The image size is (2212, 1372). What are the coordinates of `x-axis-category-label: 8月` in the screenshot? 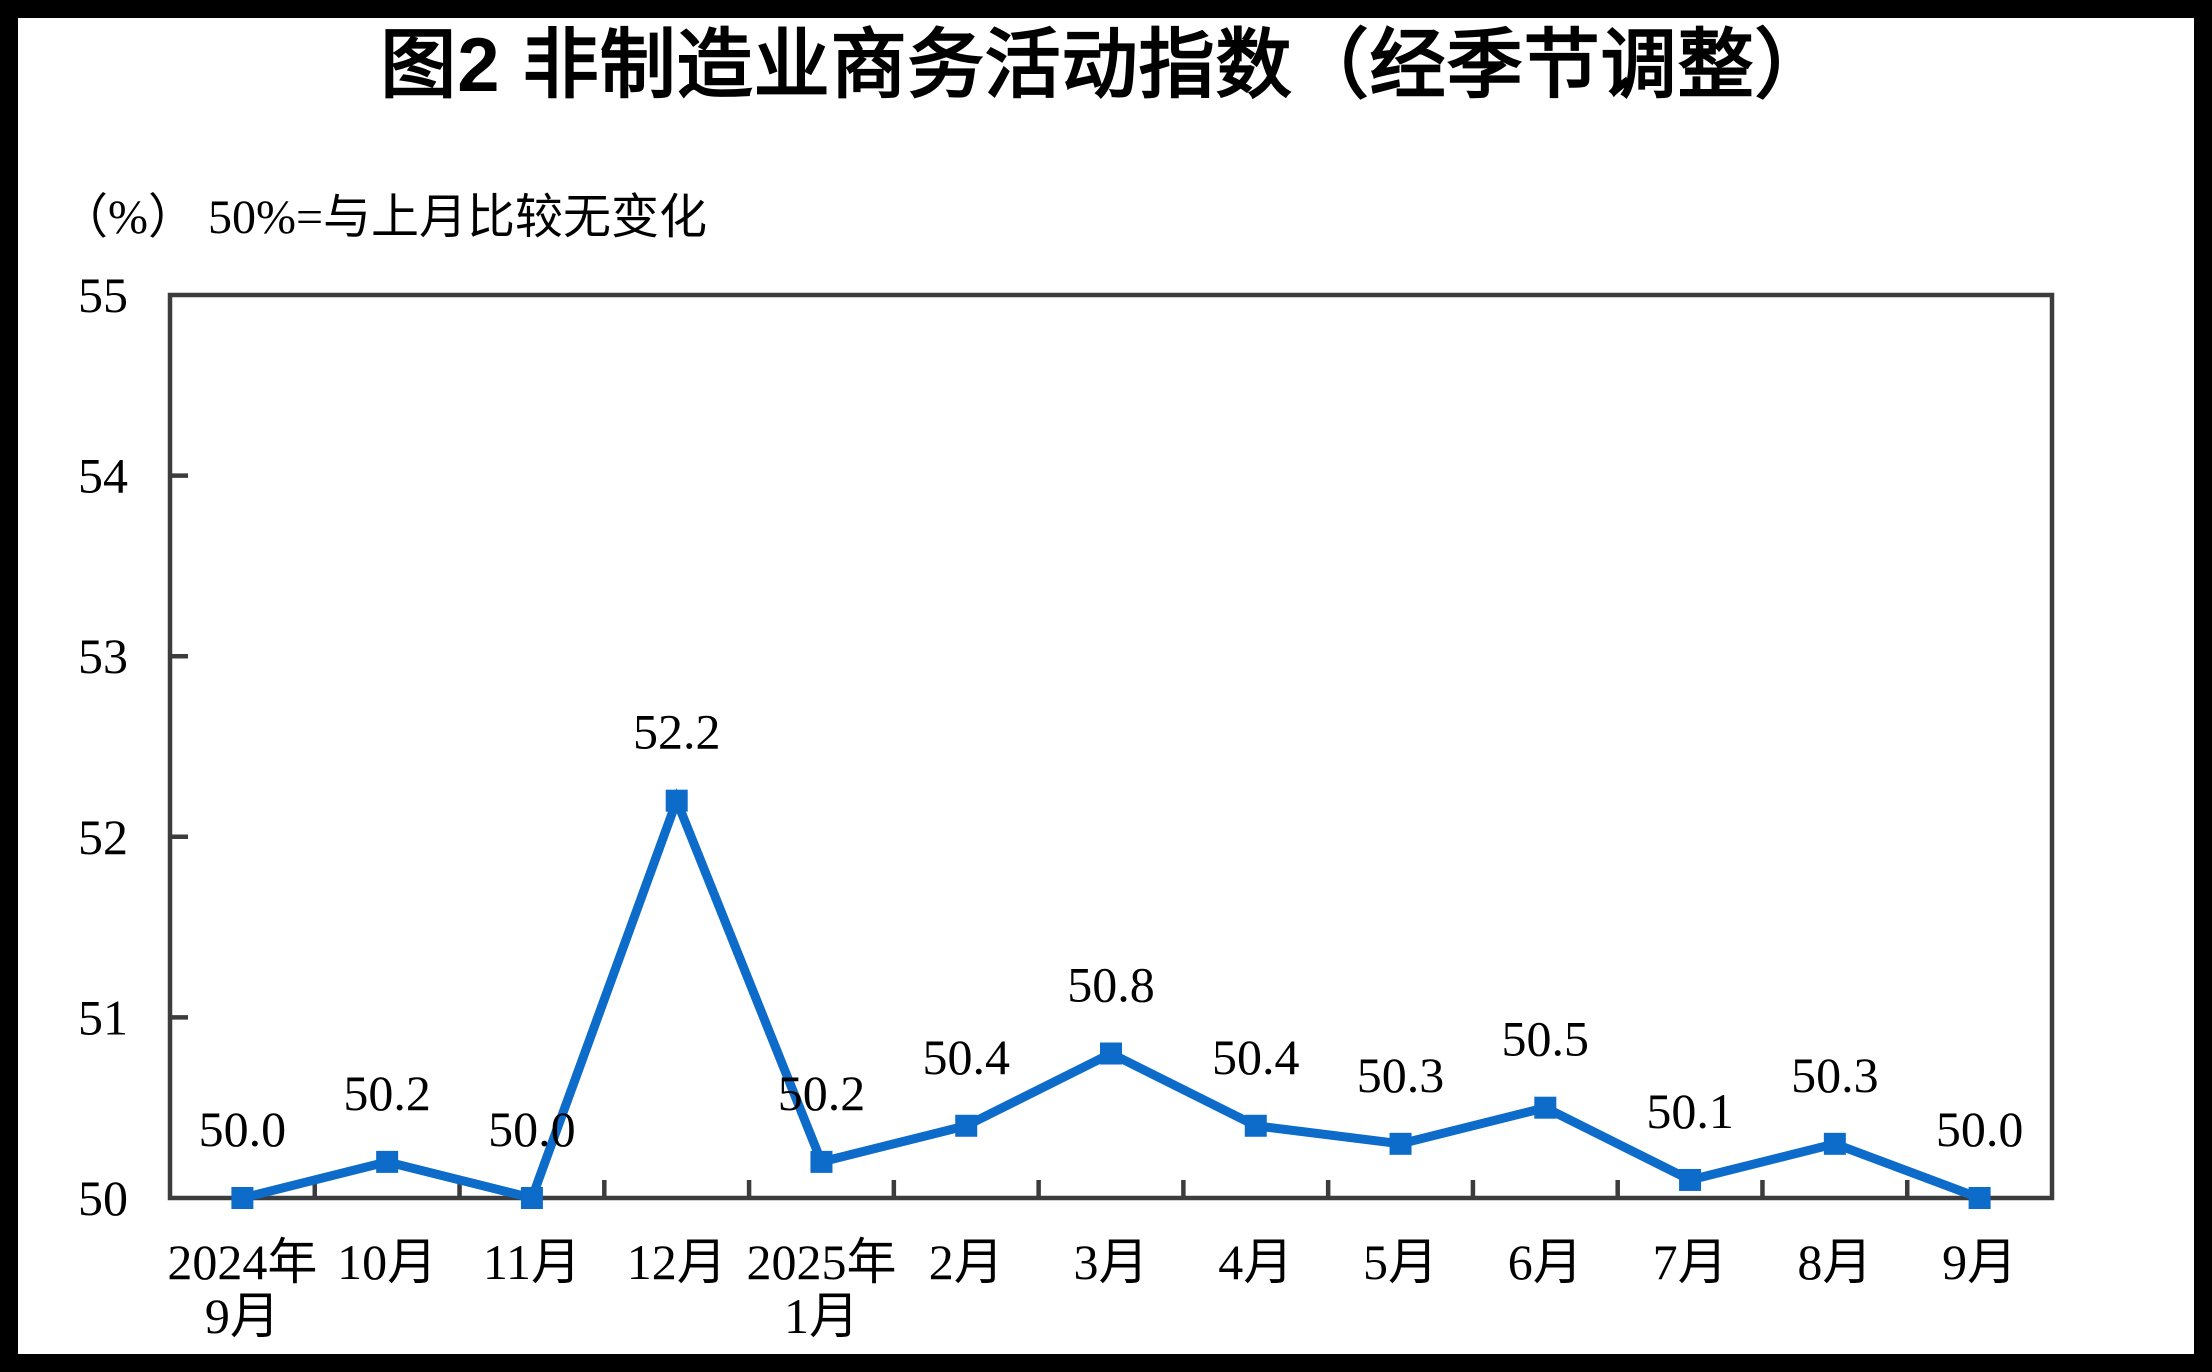 It's located at (1834, 1262).